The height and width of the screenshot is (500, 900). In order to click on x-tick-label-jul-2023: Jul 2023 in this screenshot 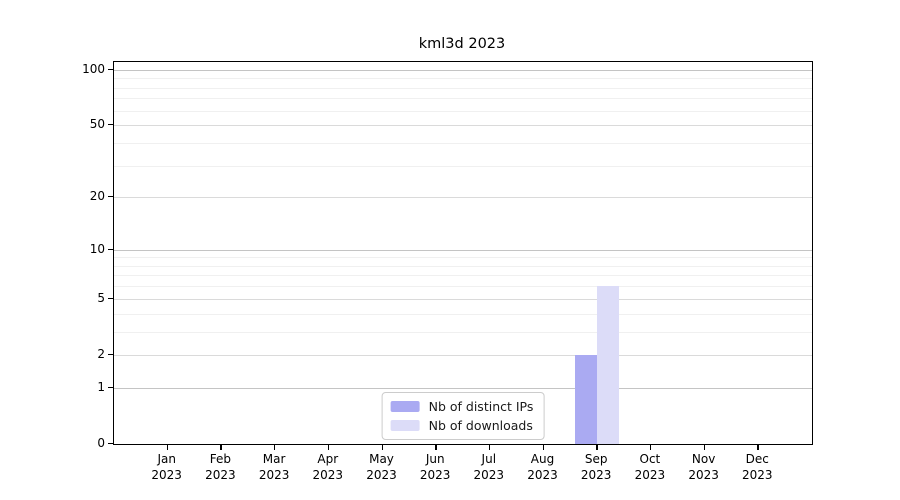, I will do `click(489, 467)`.